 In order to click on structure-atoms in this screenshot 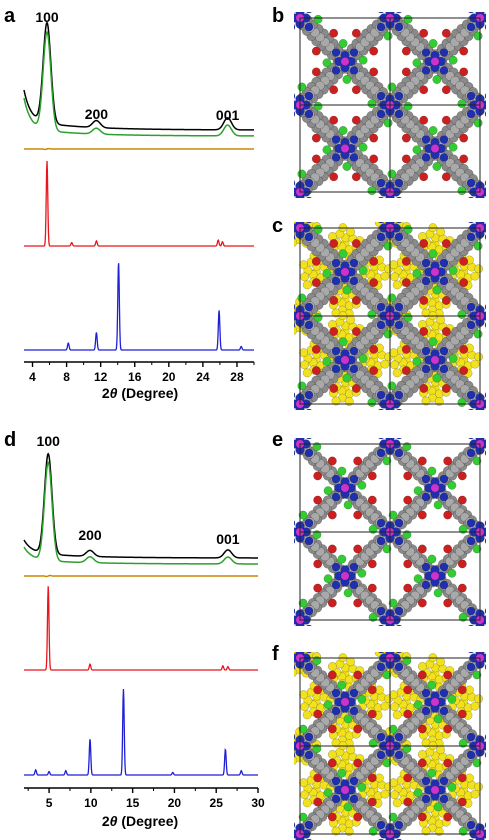, I will do `click(390, 532)`.